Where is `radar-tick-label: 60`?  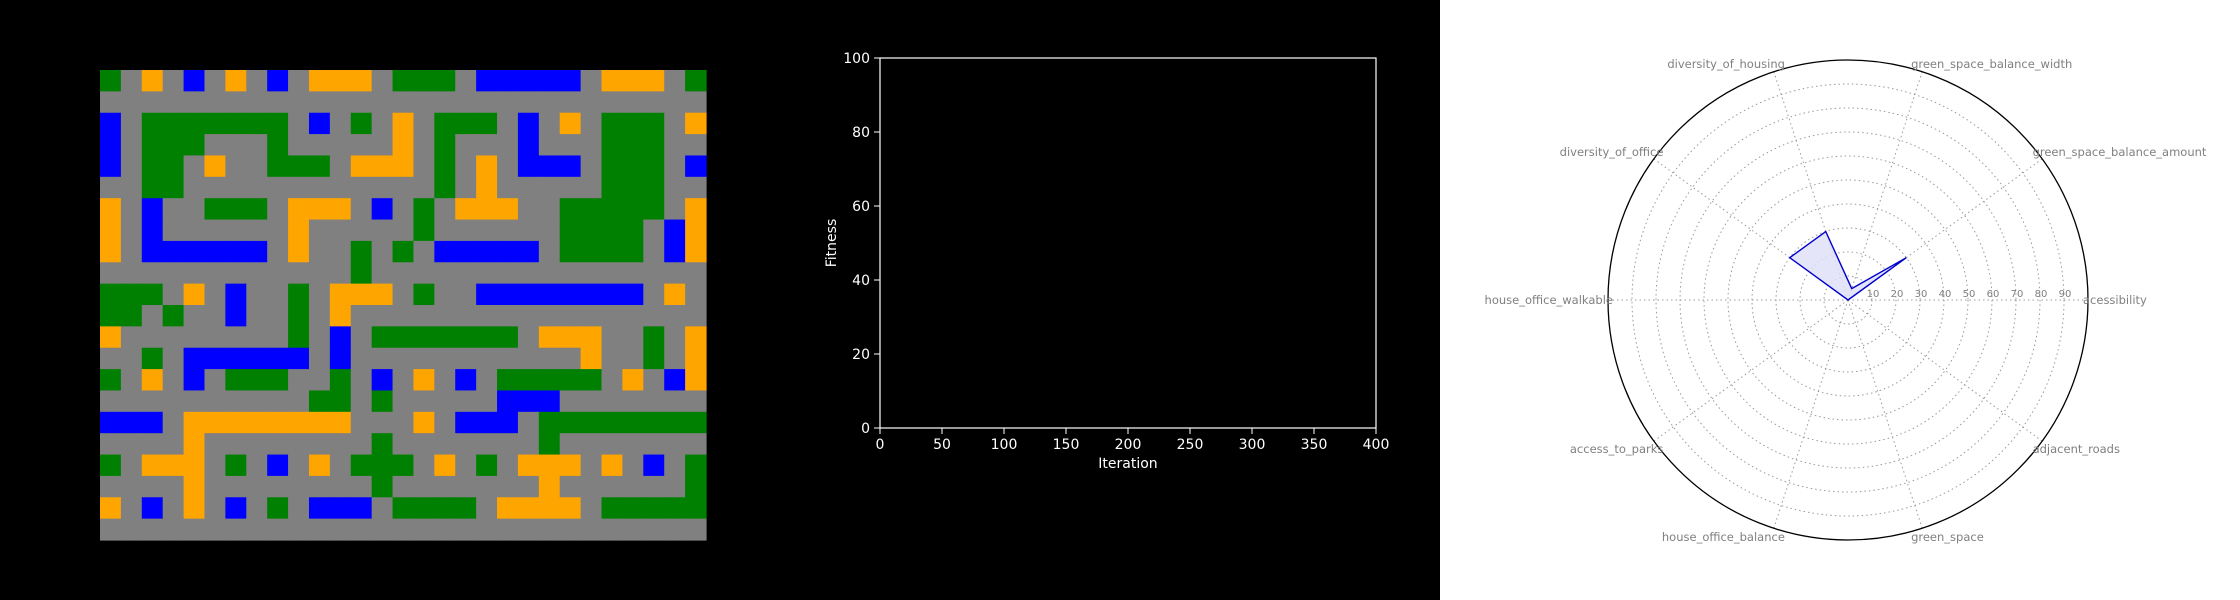 radar-tick-label: 60 is located at coordinates (1993, 294).